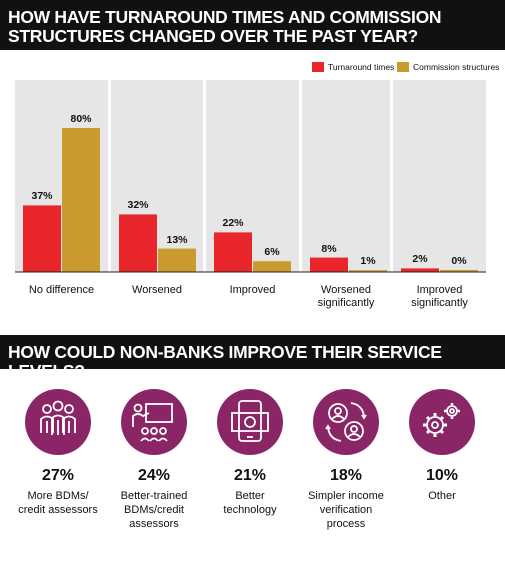  Describe the element at coordinates (442, 475) in the screenshot. I see `service-pct: 10%` at that location.